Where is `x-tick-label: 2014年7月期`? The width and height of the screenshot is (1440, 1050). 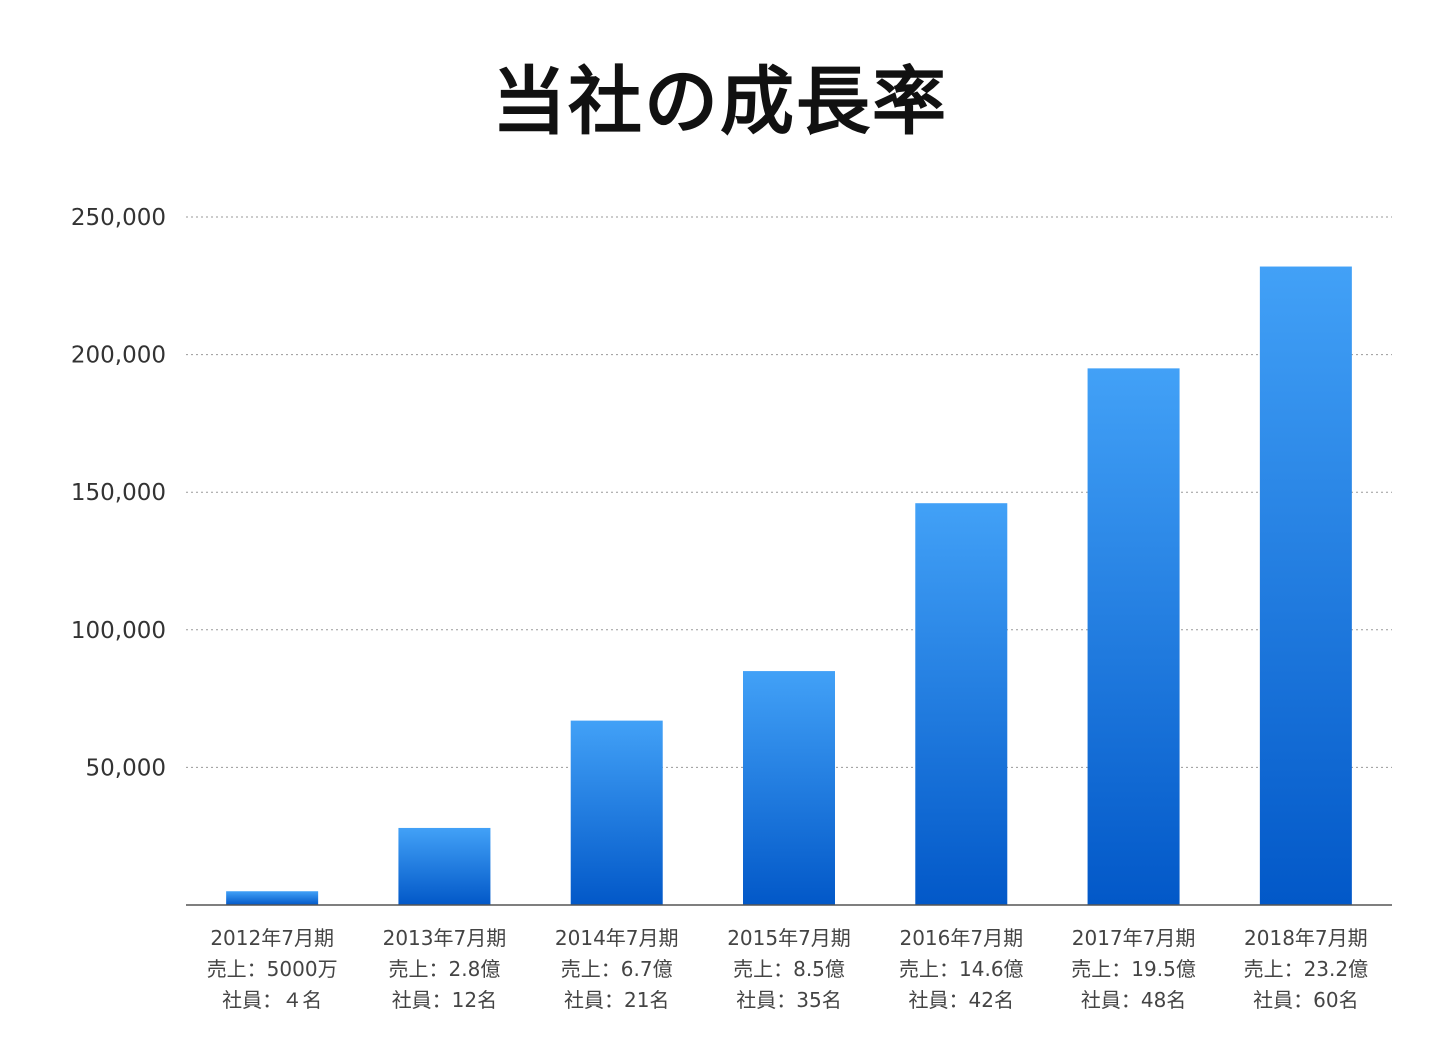 x-tick-label: 2014年7月期 is located at coordinates (617, 938).